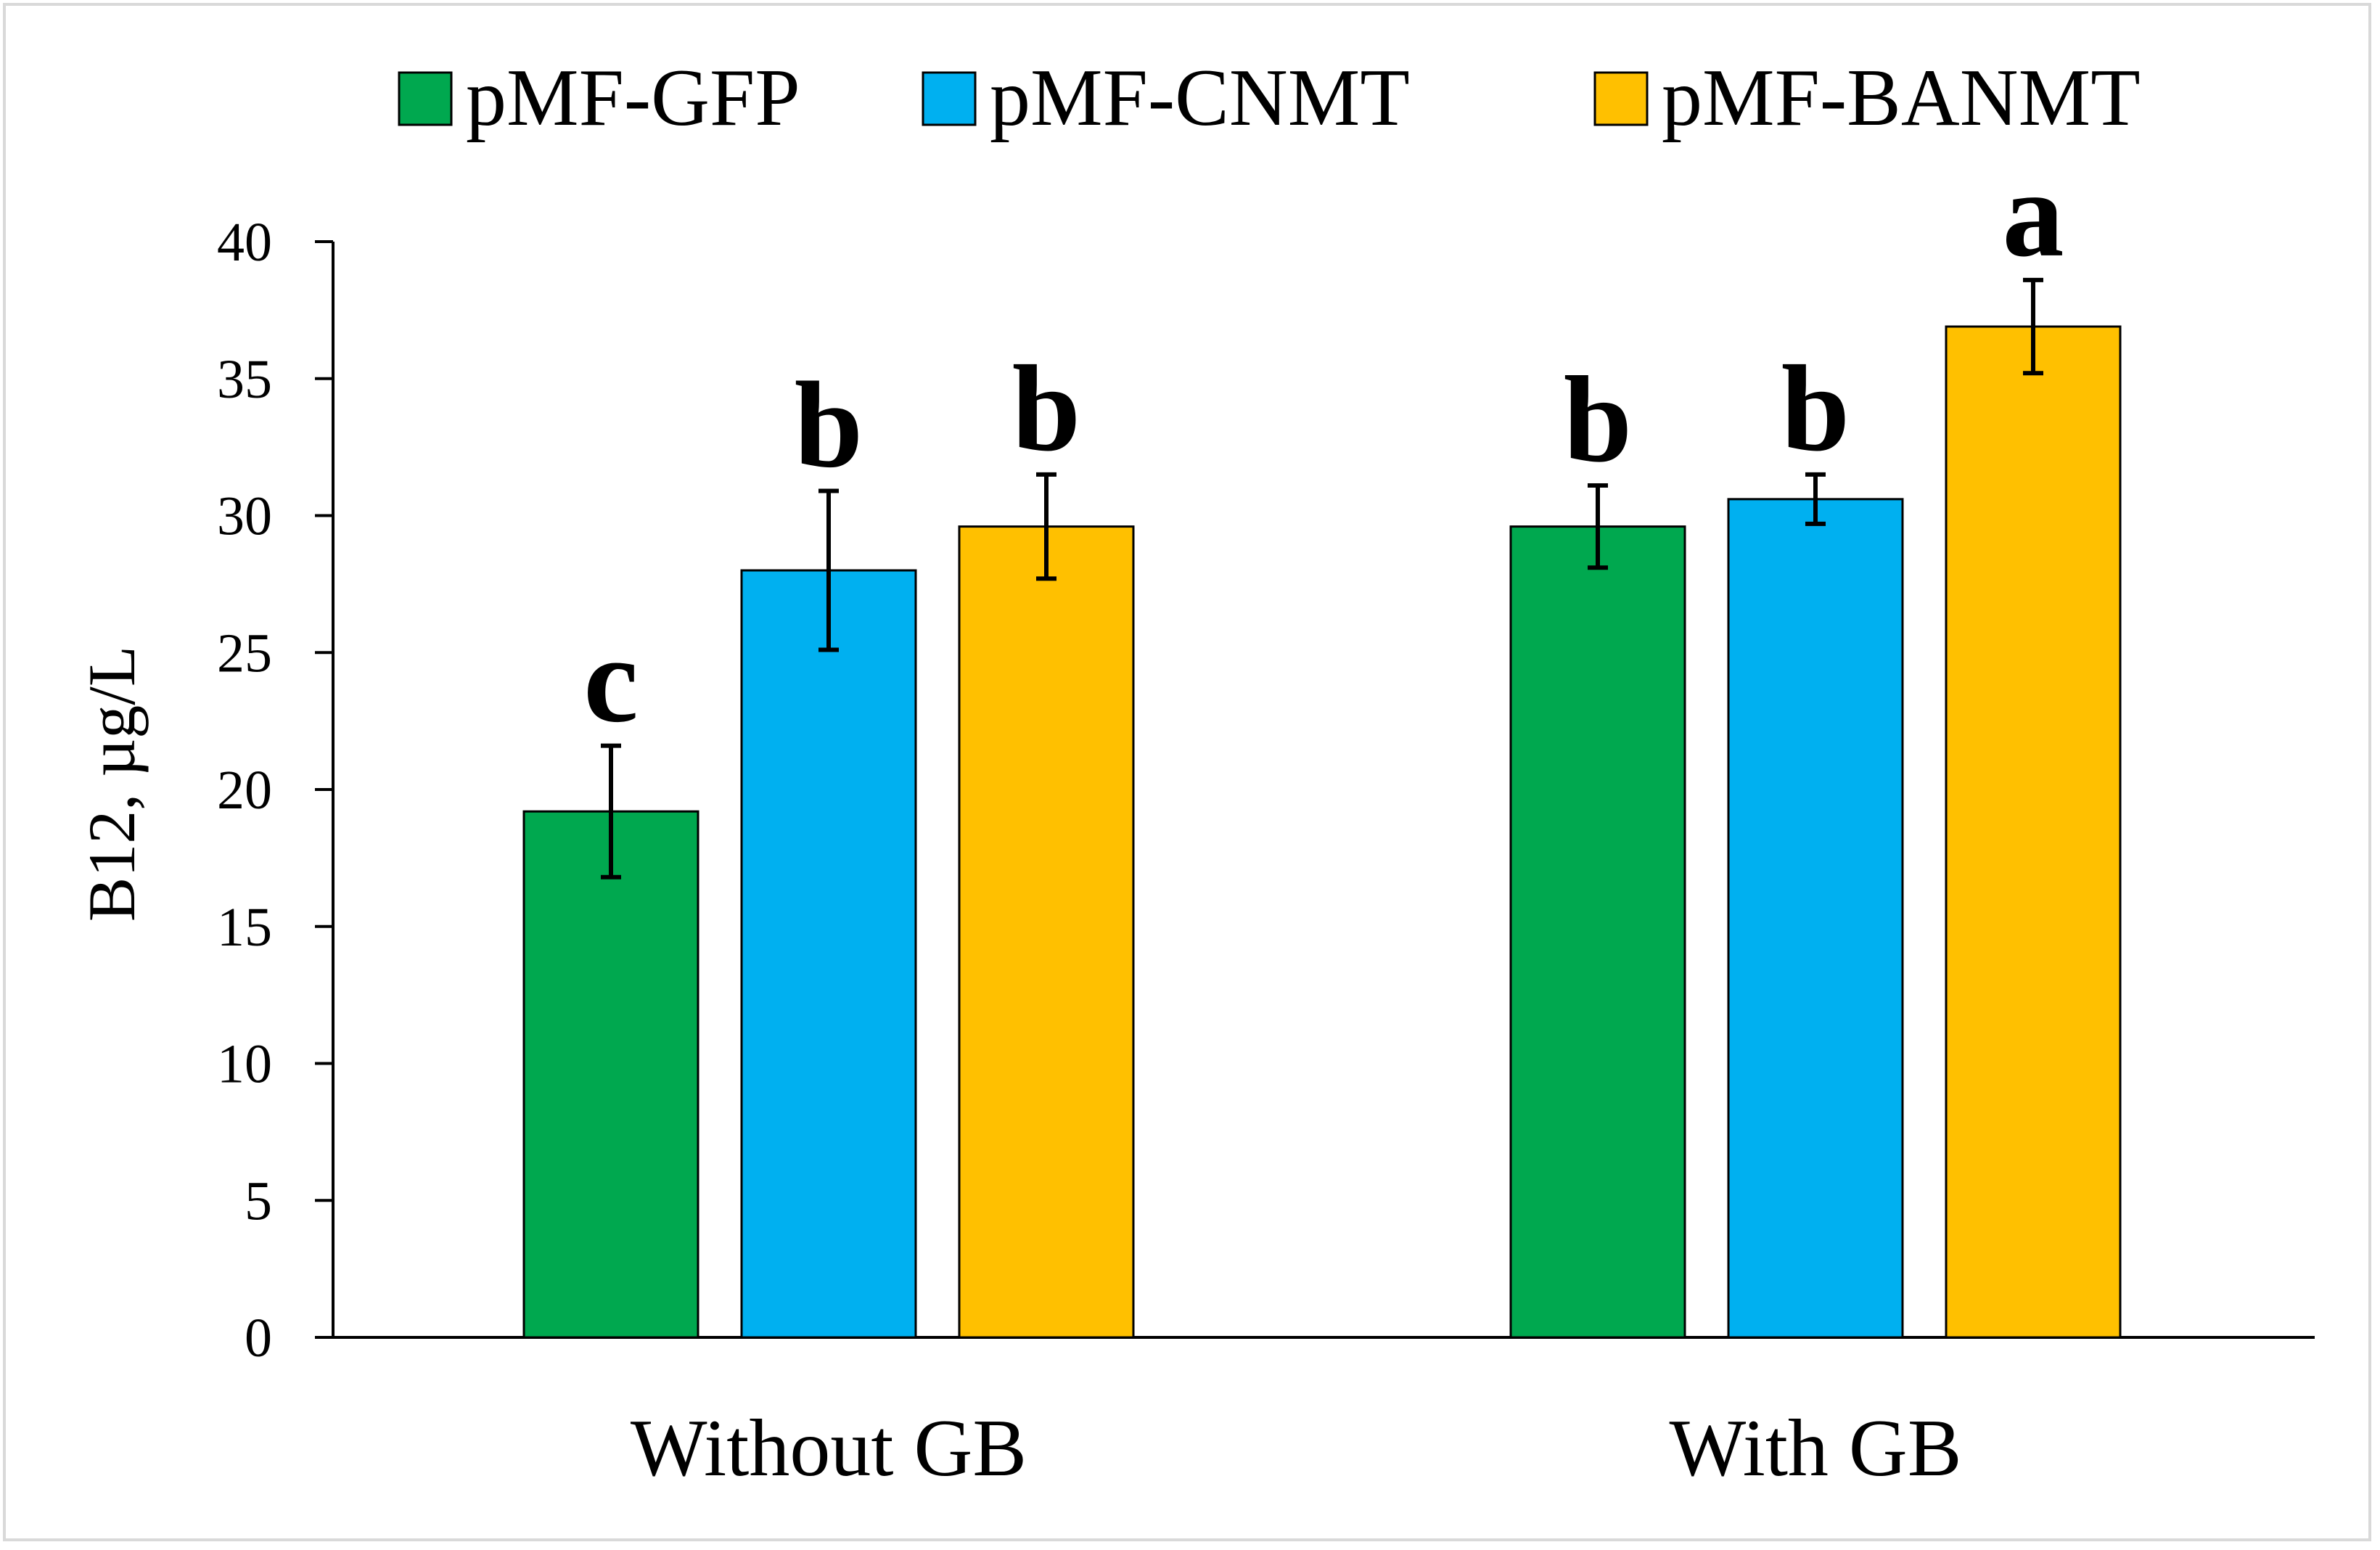 The image size is (2380, 1550). Describe the element at coordinates (610, 680) in the screenshot. I see `significance-label: c` at that location.